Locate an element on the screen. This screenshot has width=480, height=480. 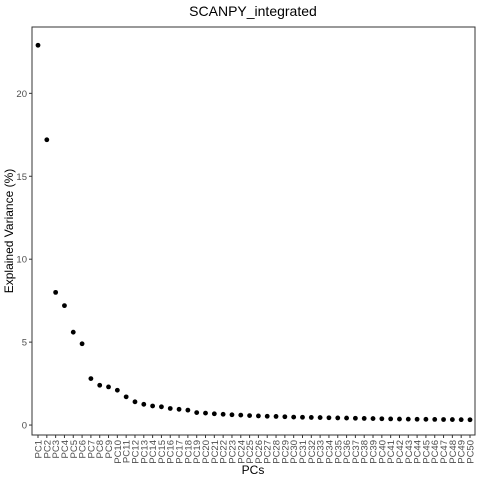
x-tick-label: PC10 is located at coordinates (118, 452).